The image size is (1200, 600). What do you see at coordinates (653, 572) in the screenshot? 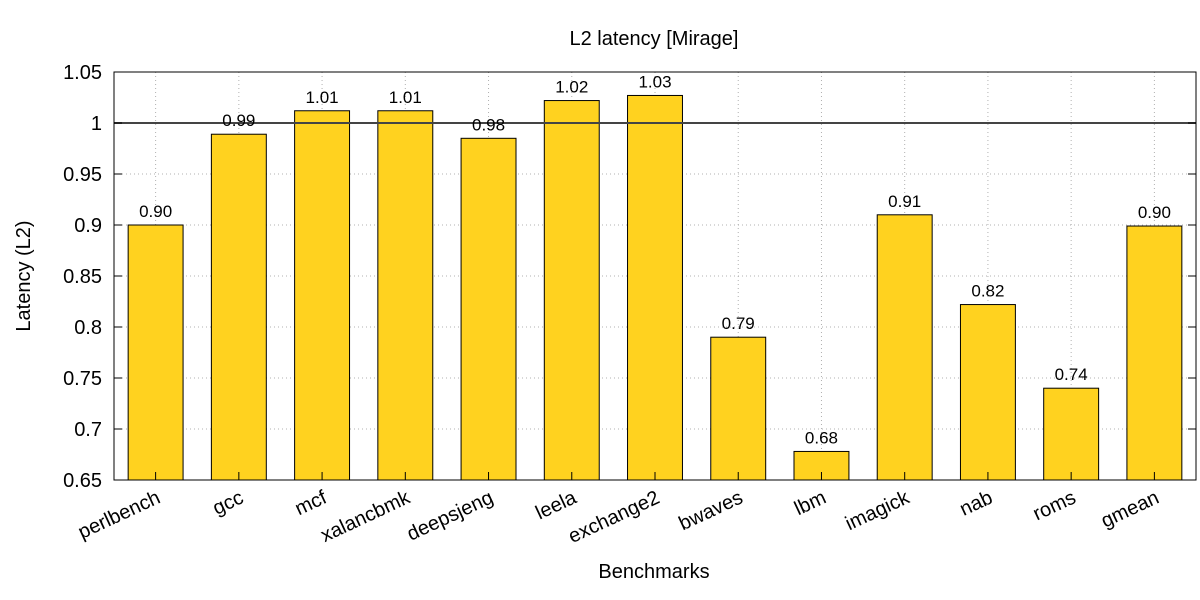
I see `x-axis-label: Benchmarks` at bounding box center [653, 572].